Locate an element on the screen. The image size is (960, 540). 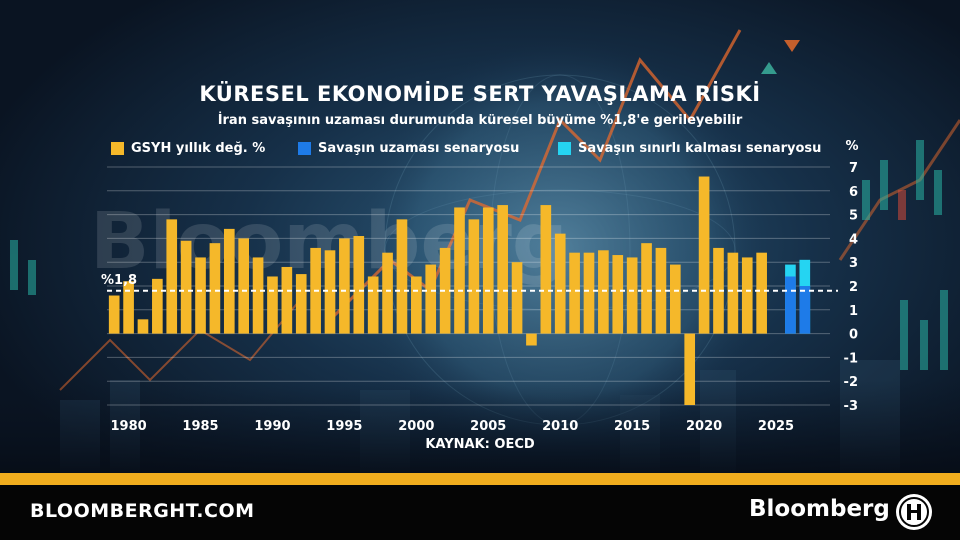
x-tick-label: 2010 is located at coordinates (560, 426).